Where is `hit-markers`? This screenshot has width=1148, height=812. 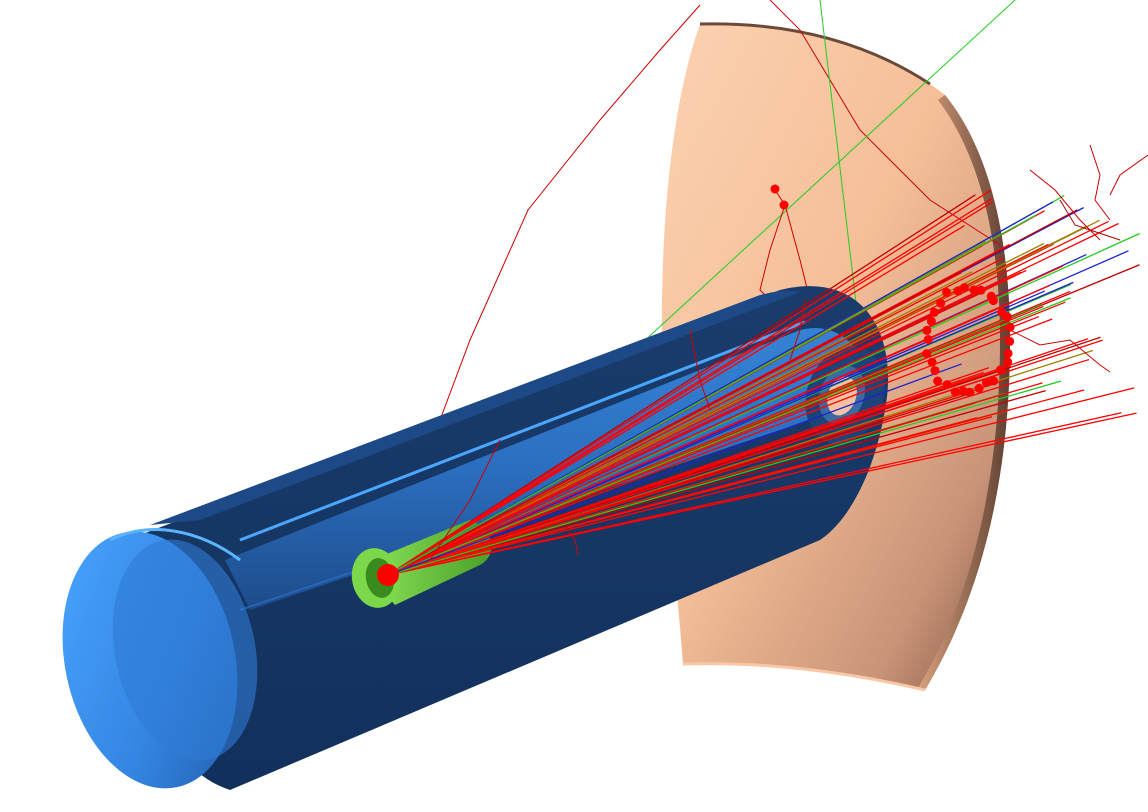
hit-markers is located at coordinates (968, 340).